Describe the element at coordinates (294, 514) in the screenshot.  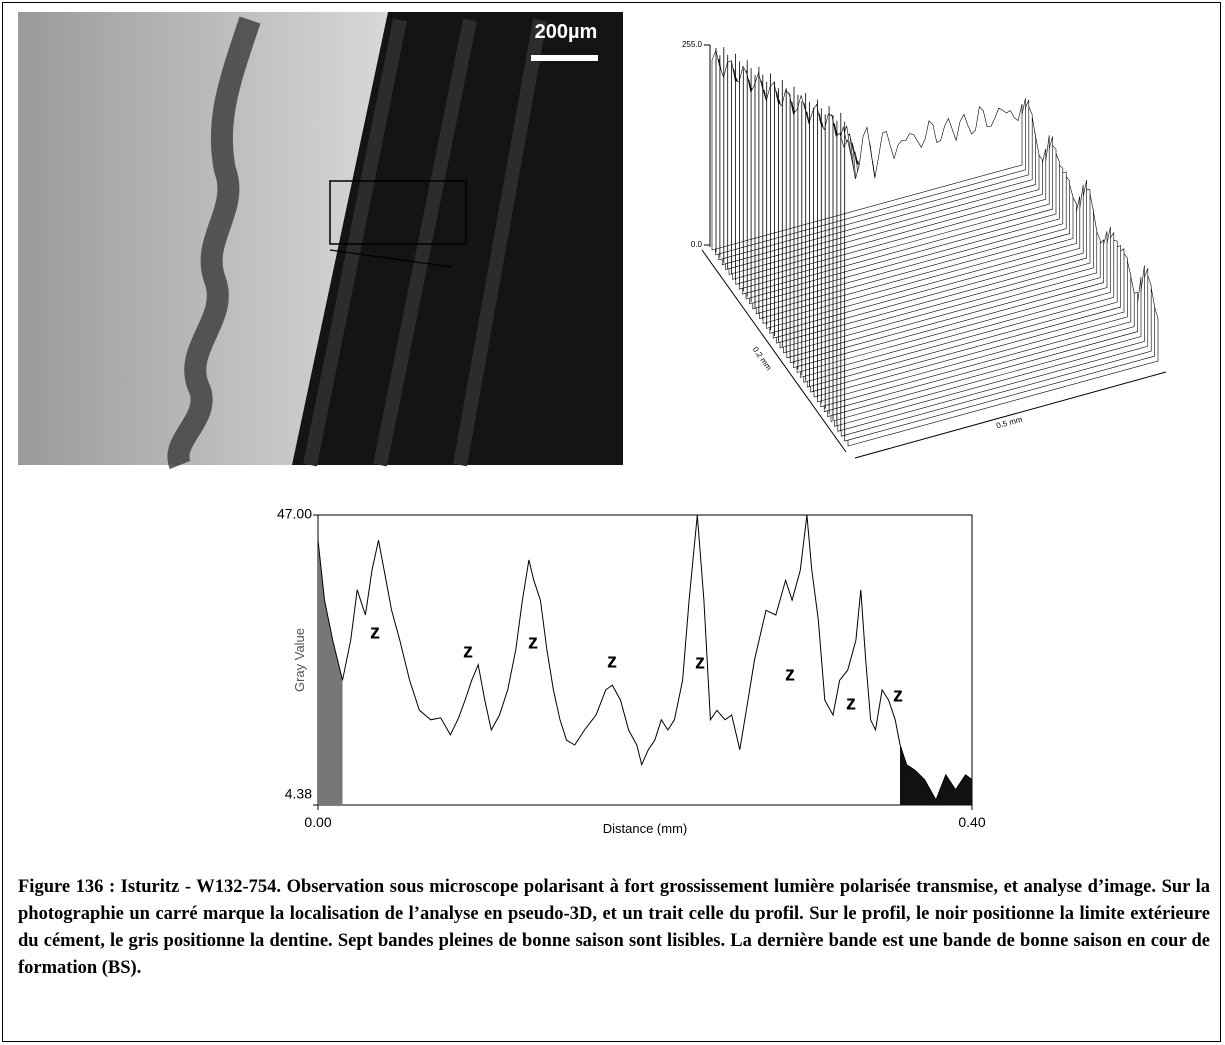
I see `y-tick-label: 47.00` at that location.